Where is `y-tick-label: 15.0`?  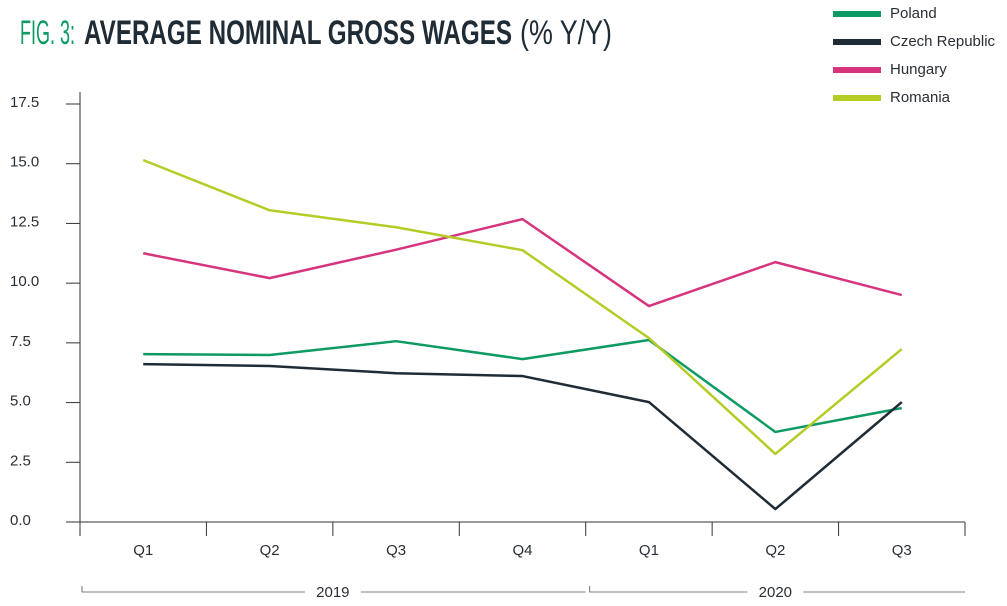
y-tick-label: 15.0 is located at coordinates (24, 162).